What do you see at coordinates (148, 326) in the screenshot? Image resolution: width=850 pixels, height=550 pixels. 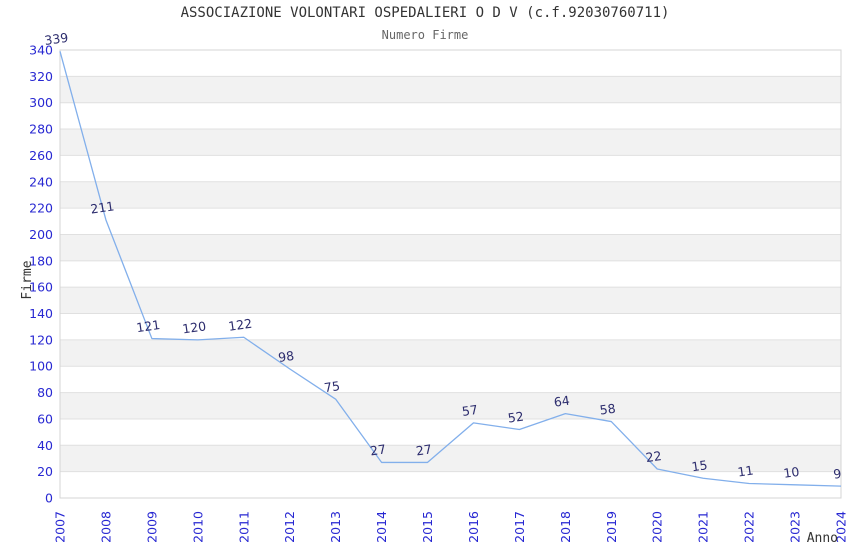 I see `point-label: 121` at bounding box center [148, 326].